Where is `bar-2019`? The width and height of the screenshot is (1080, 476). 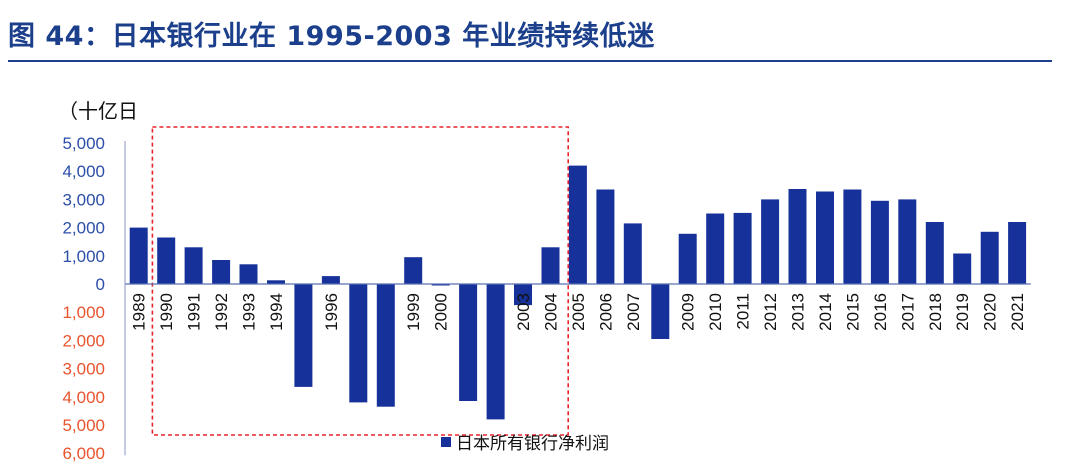
bar-2019 is located at coordinates (962, 268).